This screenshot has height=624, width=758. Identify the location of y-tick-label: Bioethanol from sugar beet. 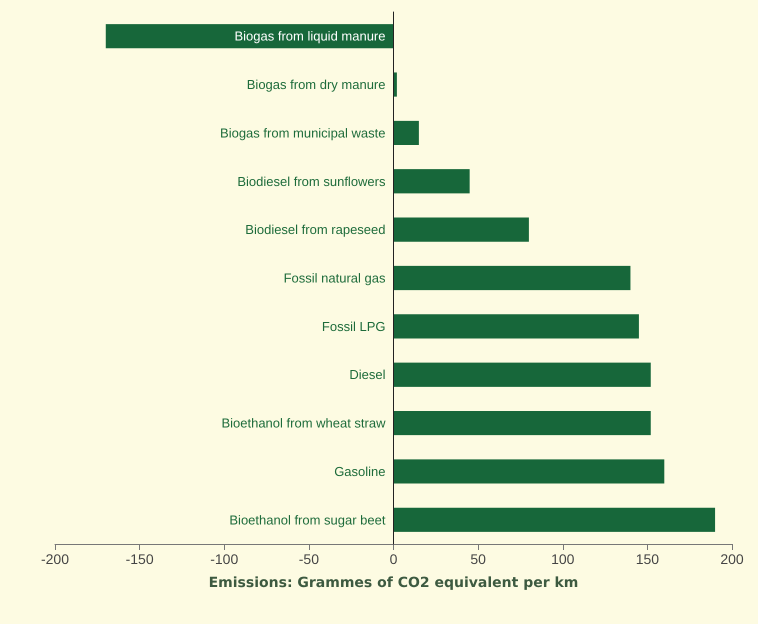
(307, 520).